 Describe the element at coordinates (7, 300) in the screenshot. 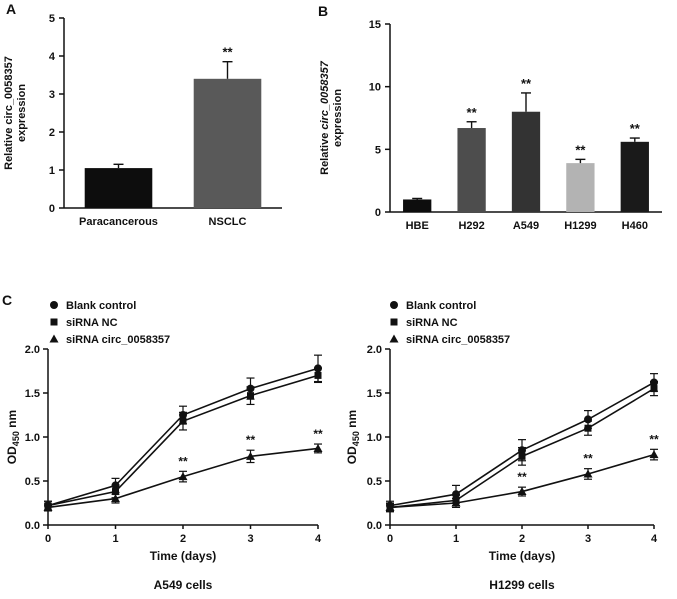

I see `panel-c-label: C` at that location.